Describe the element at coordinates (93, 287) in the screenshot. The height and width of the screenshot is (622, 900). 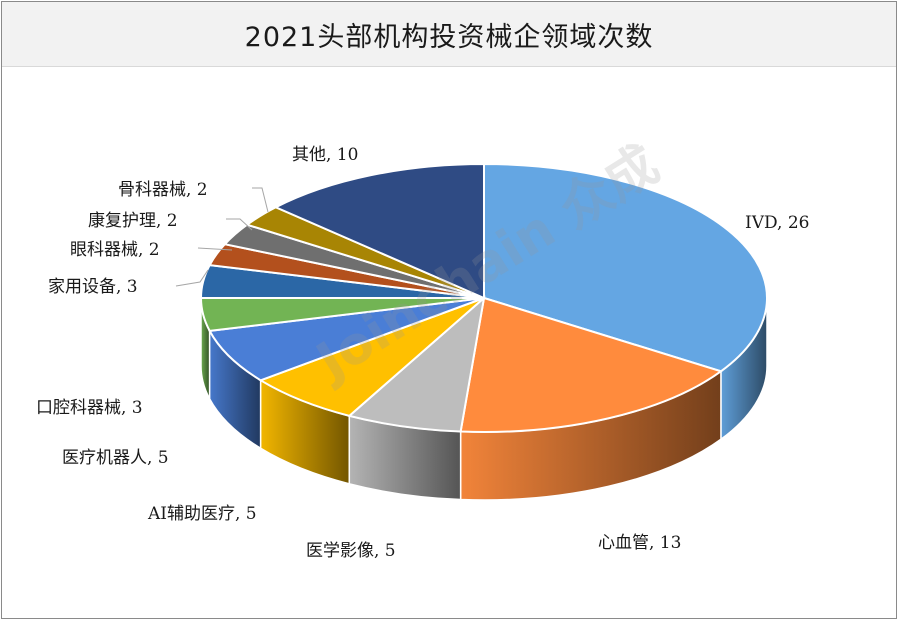
I see `slice-label-6: 家用设备, 3` at that location.